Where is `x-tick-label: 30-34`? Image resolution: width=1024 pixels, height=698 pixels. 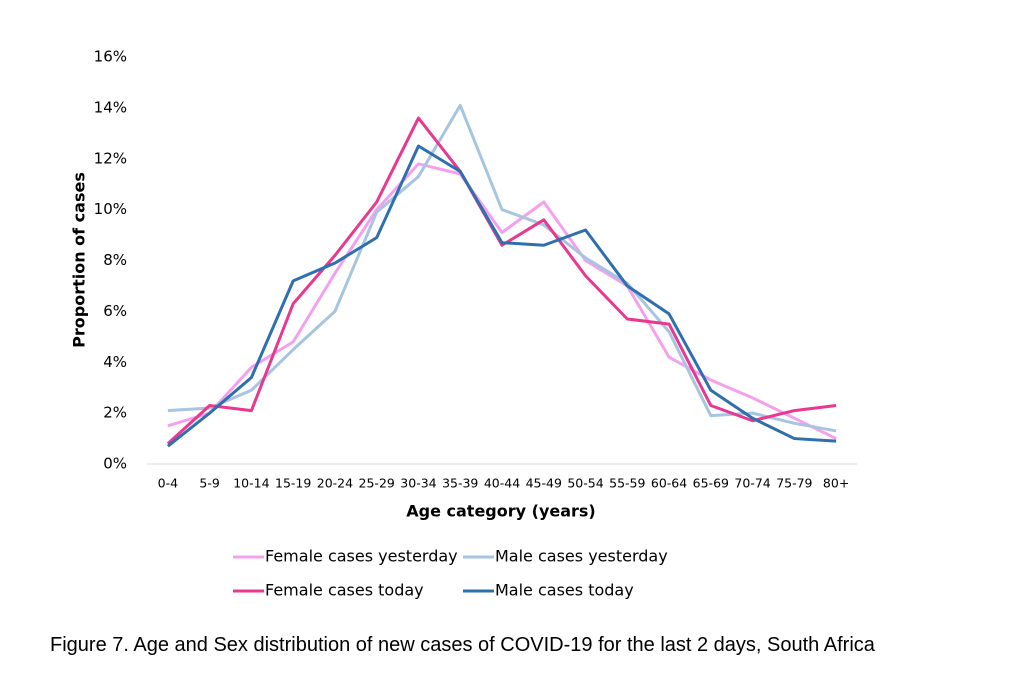 x-tick-label: 30-34 is located at coordinates (418, 483).